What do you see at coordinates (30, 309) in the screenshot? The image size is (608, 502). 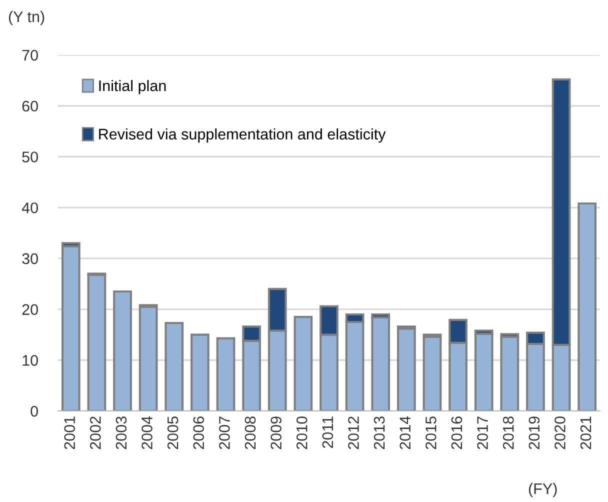 I see `y-tick-label: 20` at bounding box center [30, 309].